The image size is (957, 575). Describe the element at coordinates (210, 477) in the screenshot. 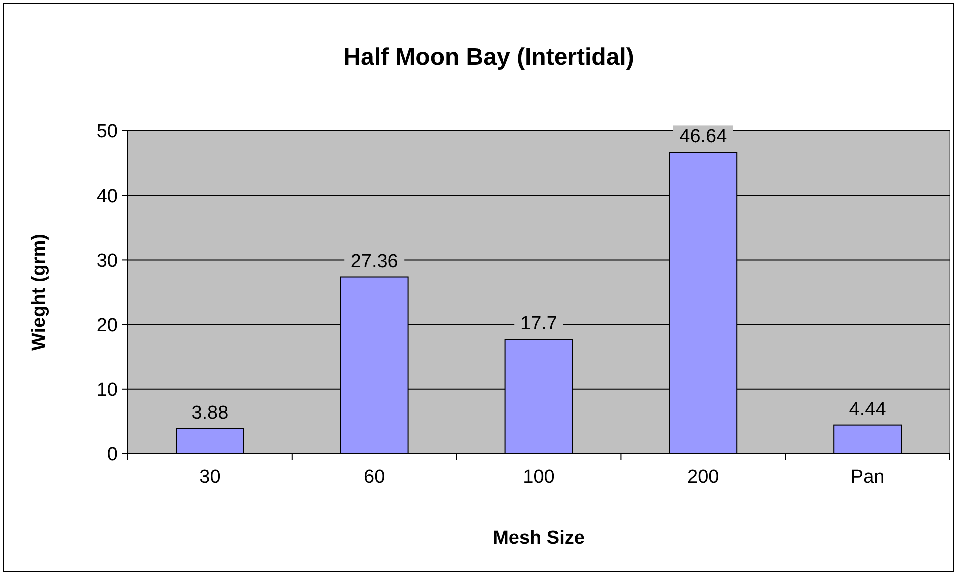

I see `x-tick-label: 30` at that location.